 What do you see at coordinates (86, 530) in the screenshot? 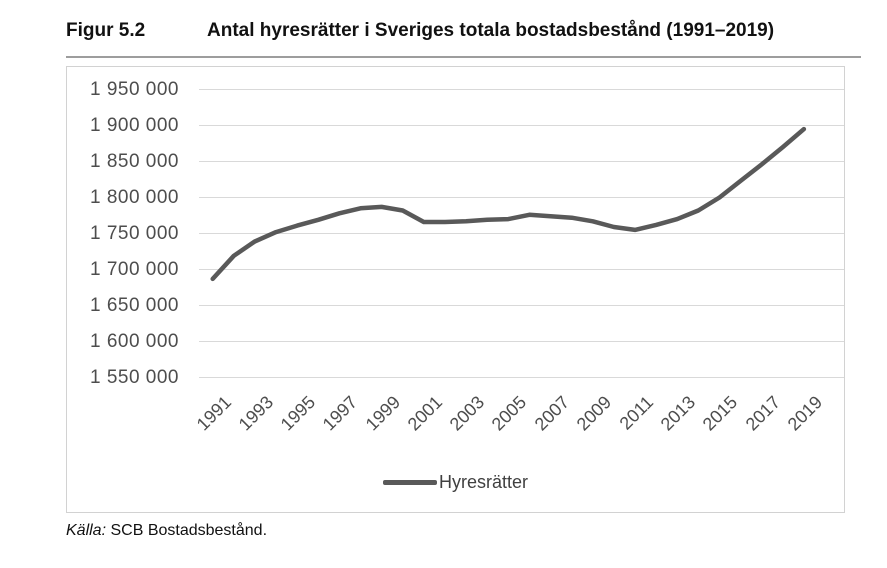
I see `source-prefix: Källa:` at bounding box center [86, 530].